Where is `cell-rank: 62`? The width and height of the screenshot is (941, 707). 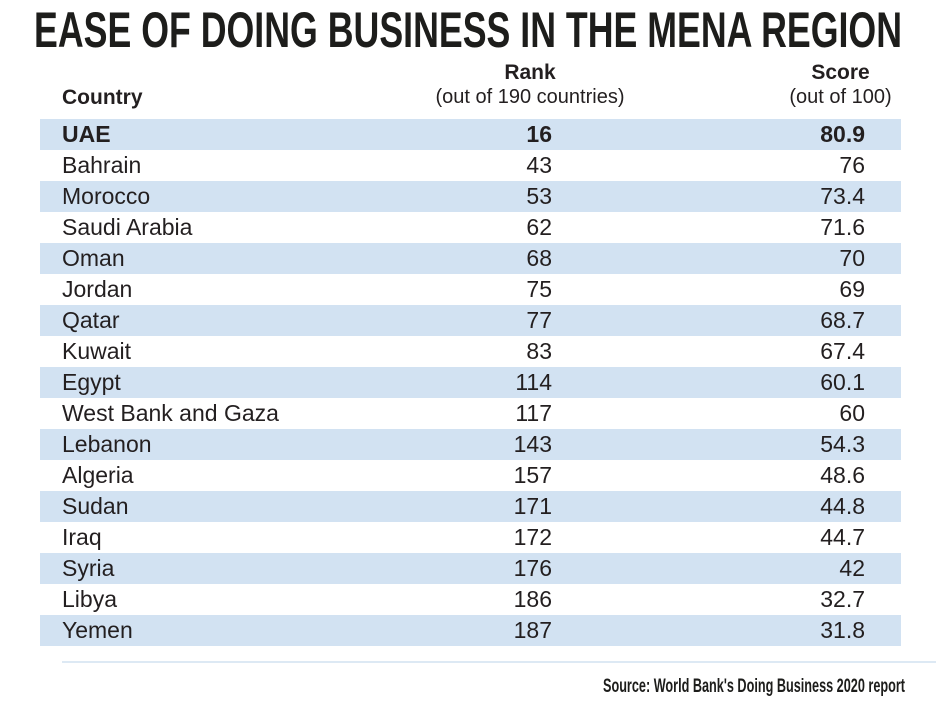 cell-rank: 62 is located at coordinates (539, 227).